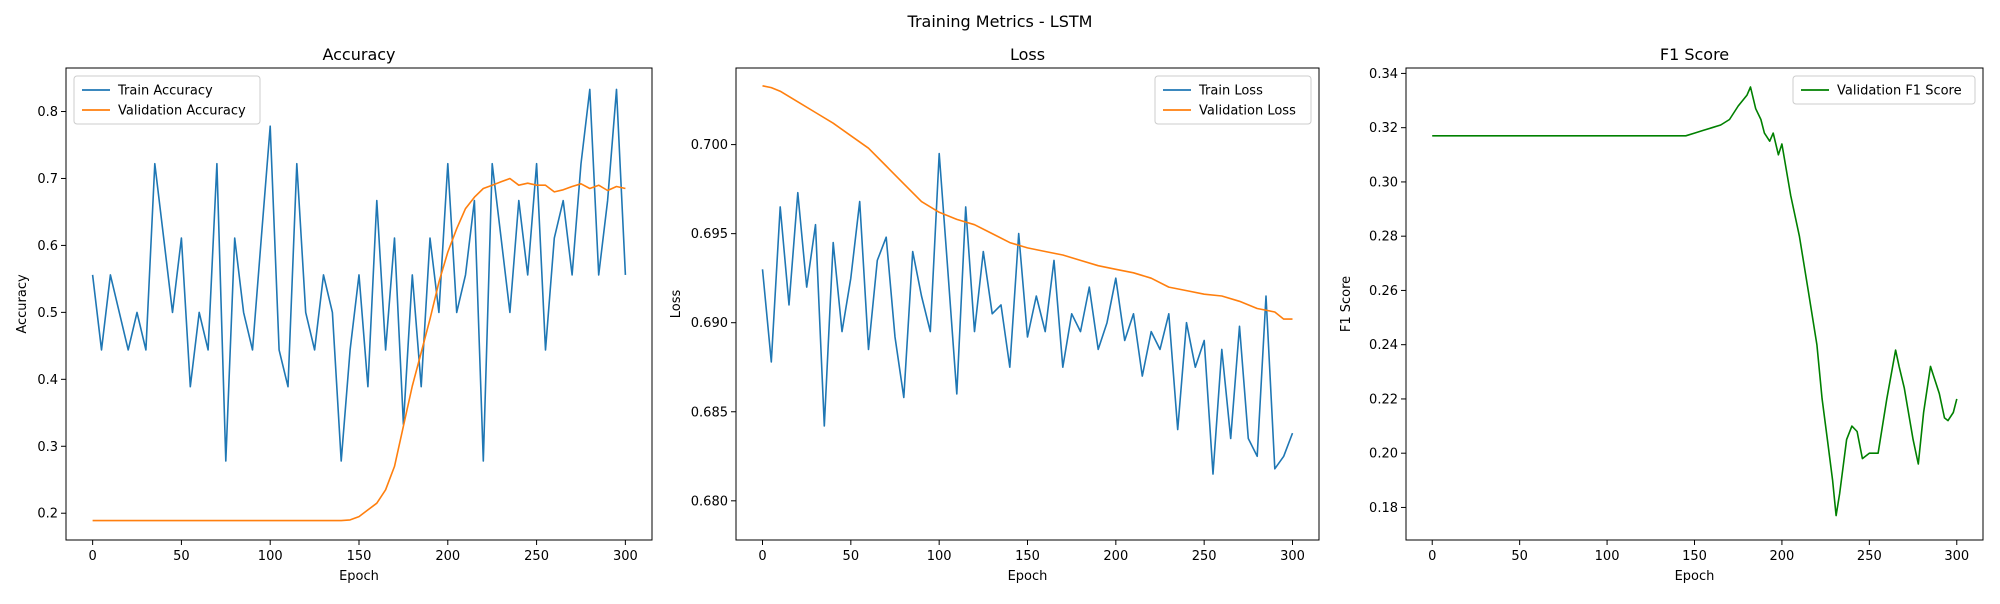 Image resolution: width=2000 pixels, height=604 pixels. I want to click on y-axis-label: F1 Score, so click(1346, 304).